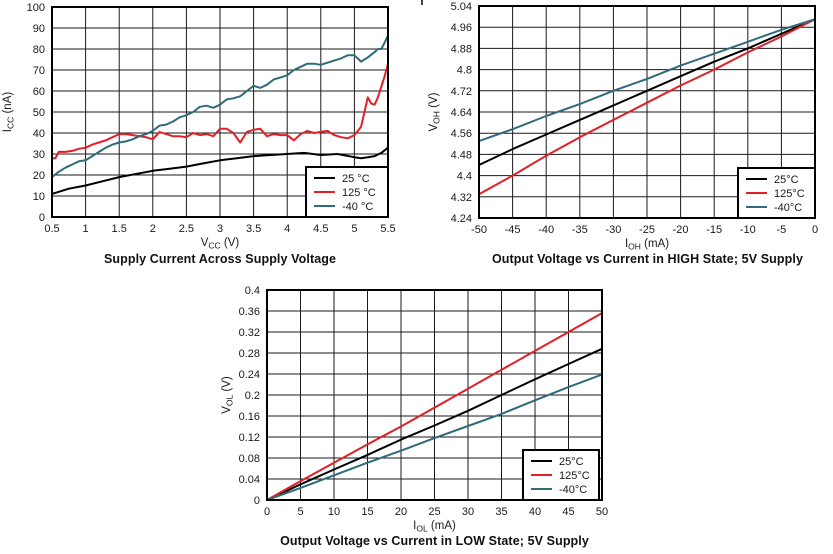 The image size is (833, 554). What do you see at coordinates (535, 512) in the screenshot?
I see `x-tick-label: 40` at bounding box center [535, 512].